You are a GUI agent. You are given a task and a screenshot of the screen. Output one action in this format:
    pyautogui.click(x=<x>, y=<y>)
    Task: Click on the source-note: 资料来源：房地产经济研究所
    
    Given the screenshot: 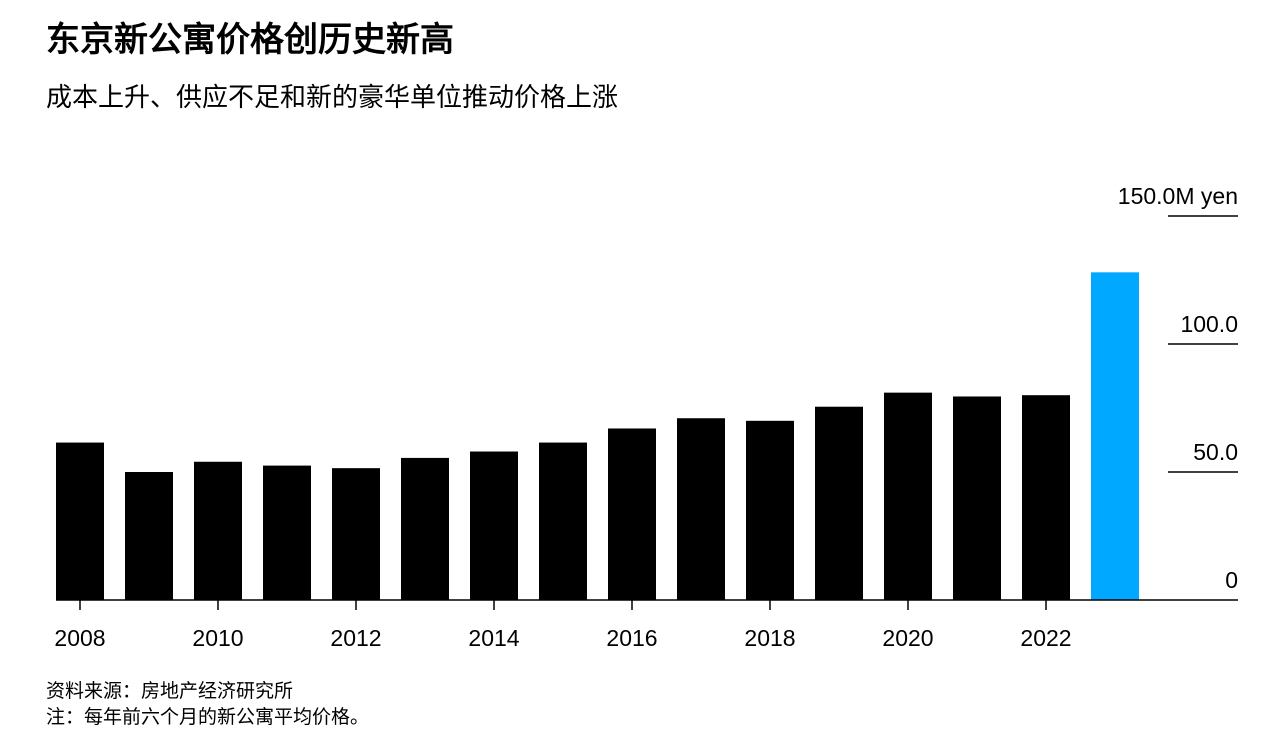 What is the action you would take?
    pyautogui.click(x=170, y=691)
    